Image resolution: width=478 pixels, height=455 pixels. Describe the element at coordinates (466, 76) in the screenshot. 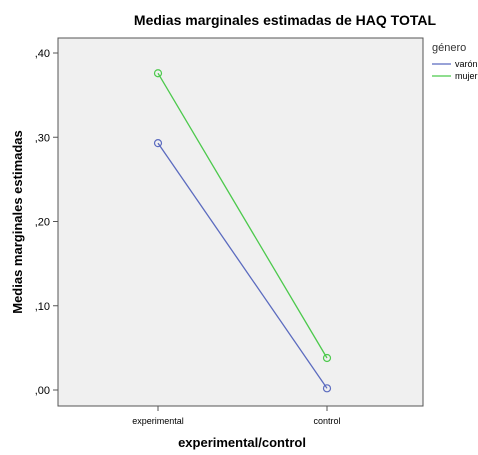

I see `legend-label: mujer` at that location.